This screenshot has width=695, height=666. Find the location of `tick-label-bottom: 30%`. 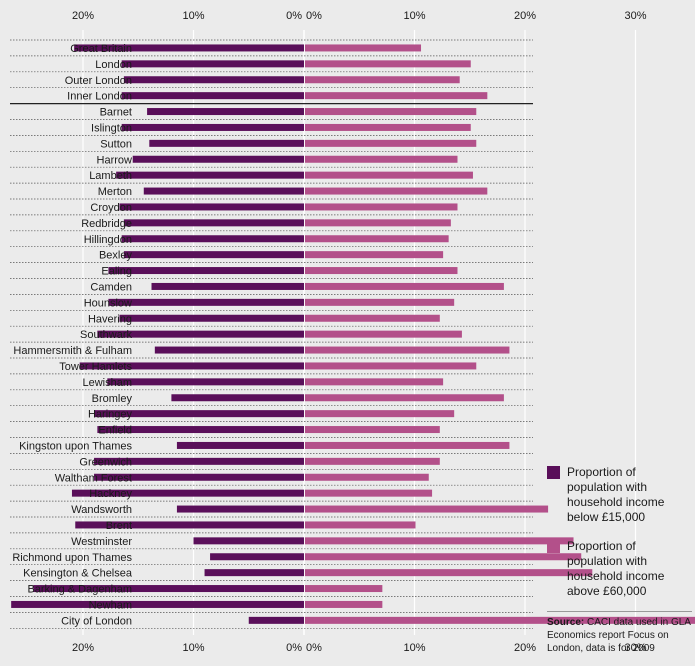

tick-label-bottom: 30% is located at coordinates (635, 648).